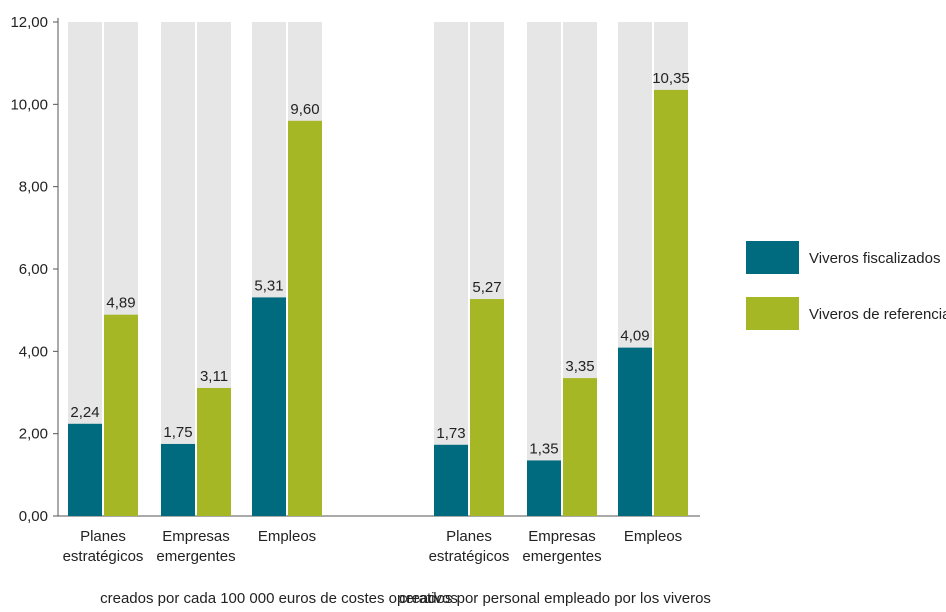 This screenshot has width=946, height=612. Describe the element at coordinates (33, 351) in the screenshot. I see `y-tick-label: 4,00` at that location.